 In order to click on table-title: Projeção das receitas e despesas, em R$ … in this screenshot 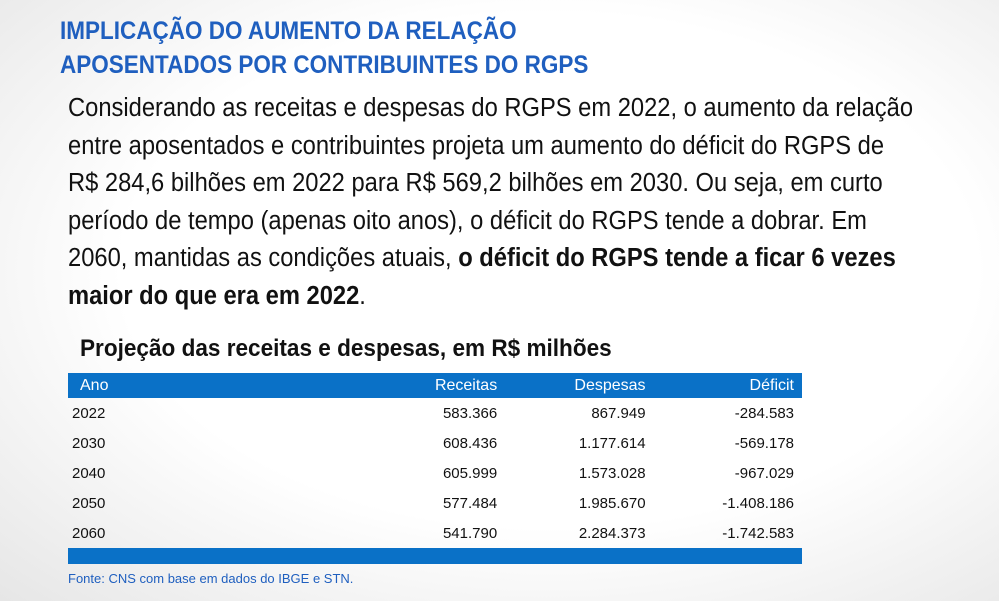, I will do `click(346, 348)`.